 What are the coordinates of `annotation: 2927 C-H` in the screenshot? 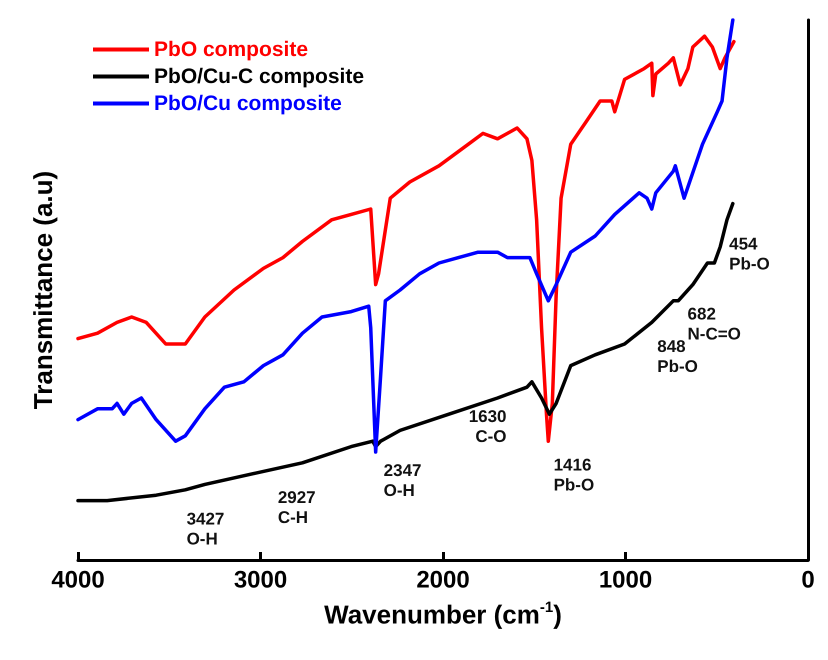 It's located at (297, 508).